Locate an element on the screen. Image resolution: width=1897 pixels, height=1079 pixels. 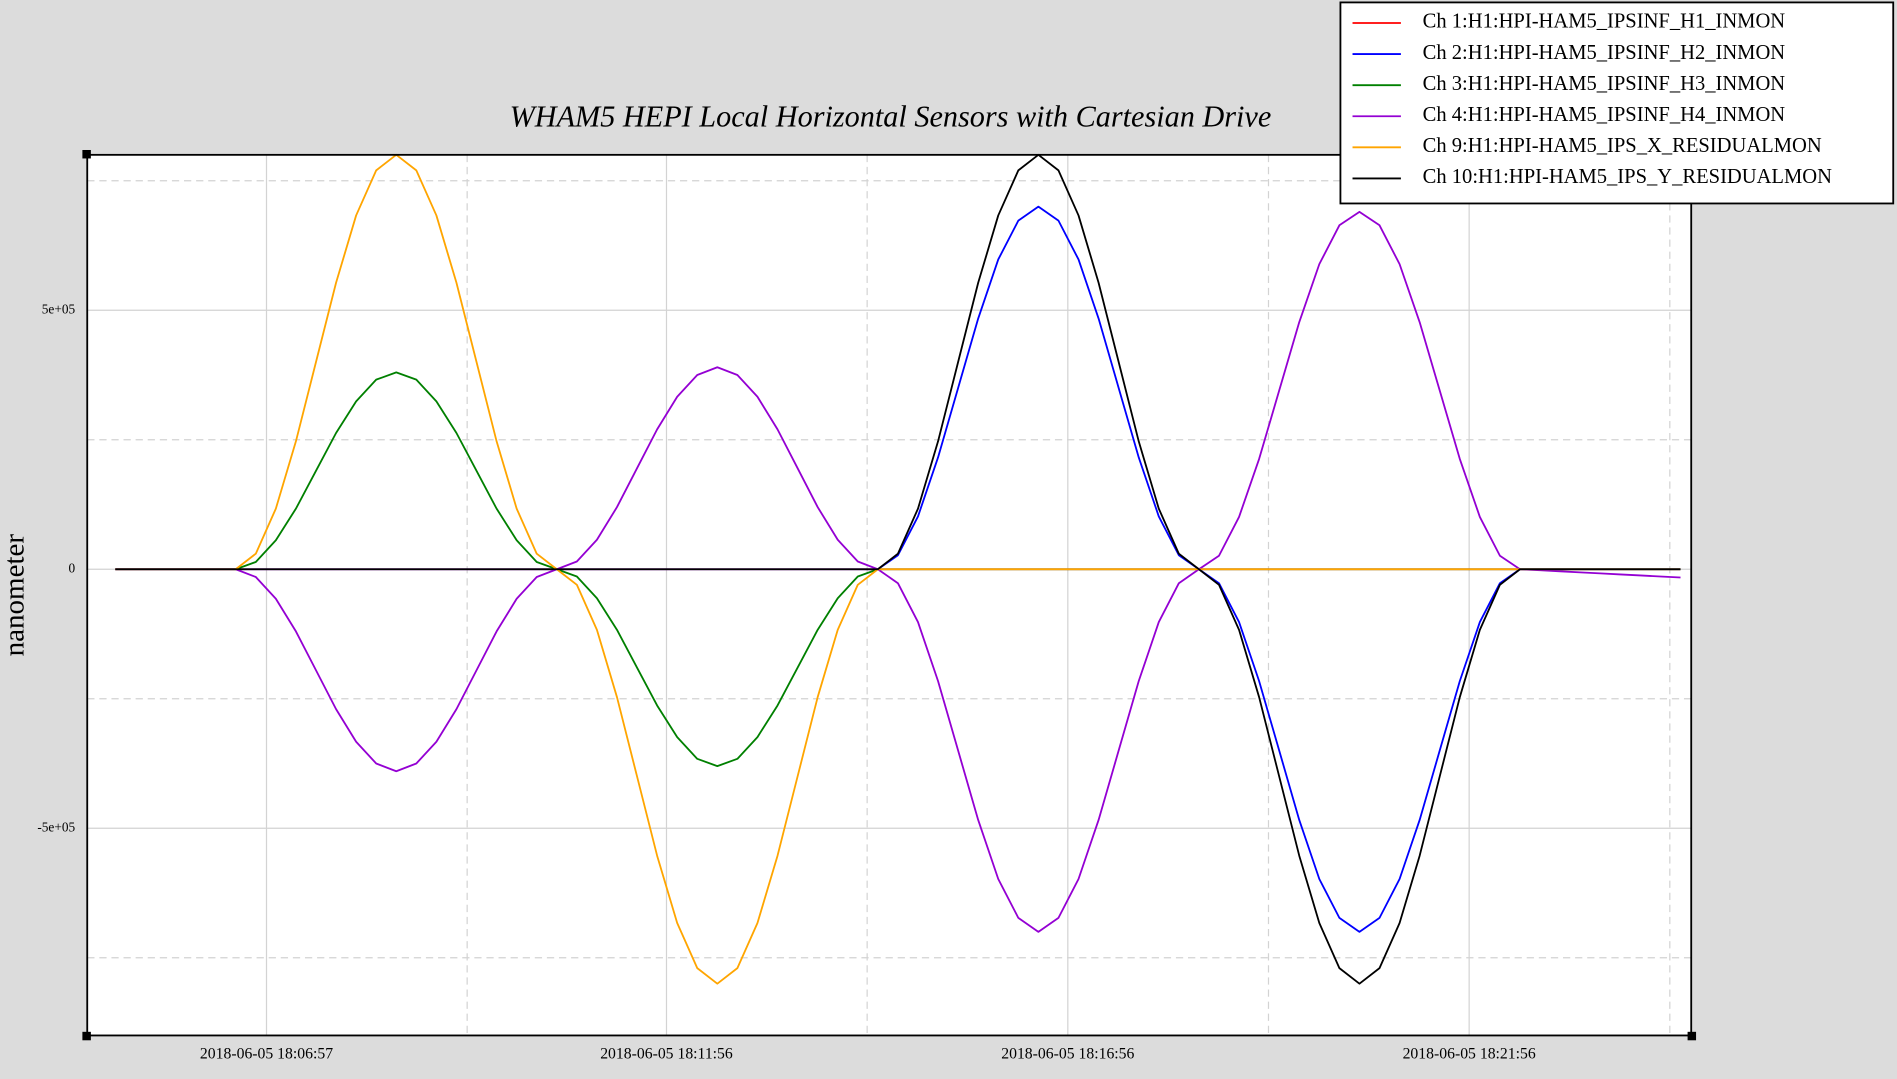
legend-label: Ch 9:H1:HPI-HAM5_IPS_X_RESIDUALMON is located at coordinates (1622, 146).